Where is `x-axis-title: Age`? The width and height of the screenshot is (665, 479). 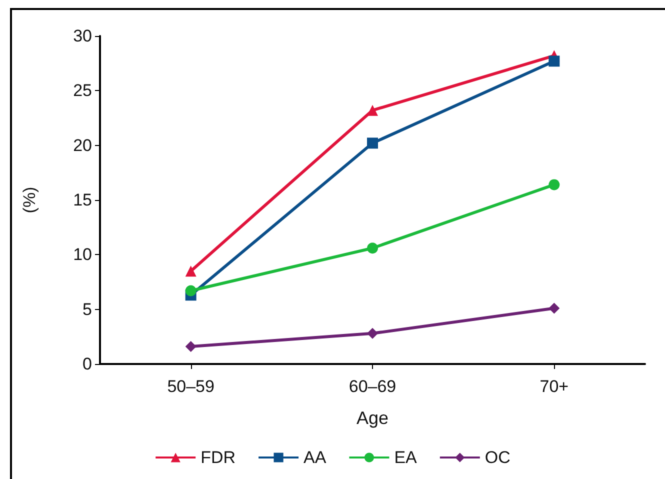 x-axis-title: Age is located at coordinates (372, 418).